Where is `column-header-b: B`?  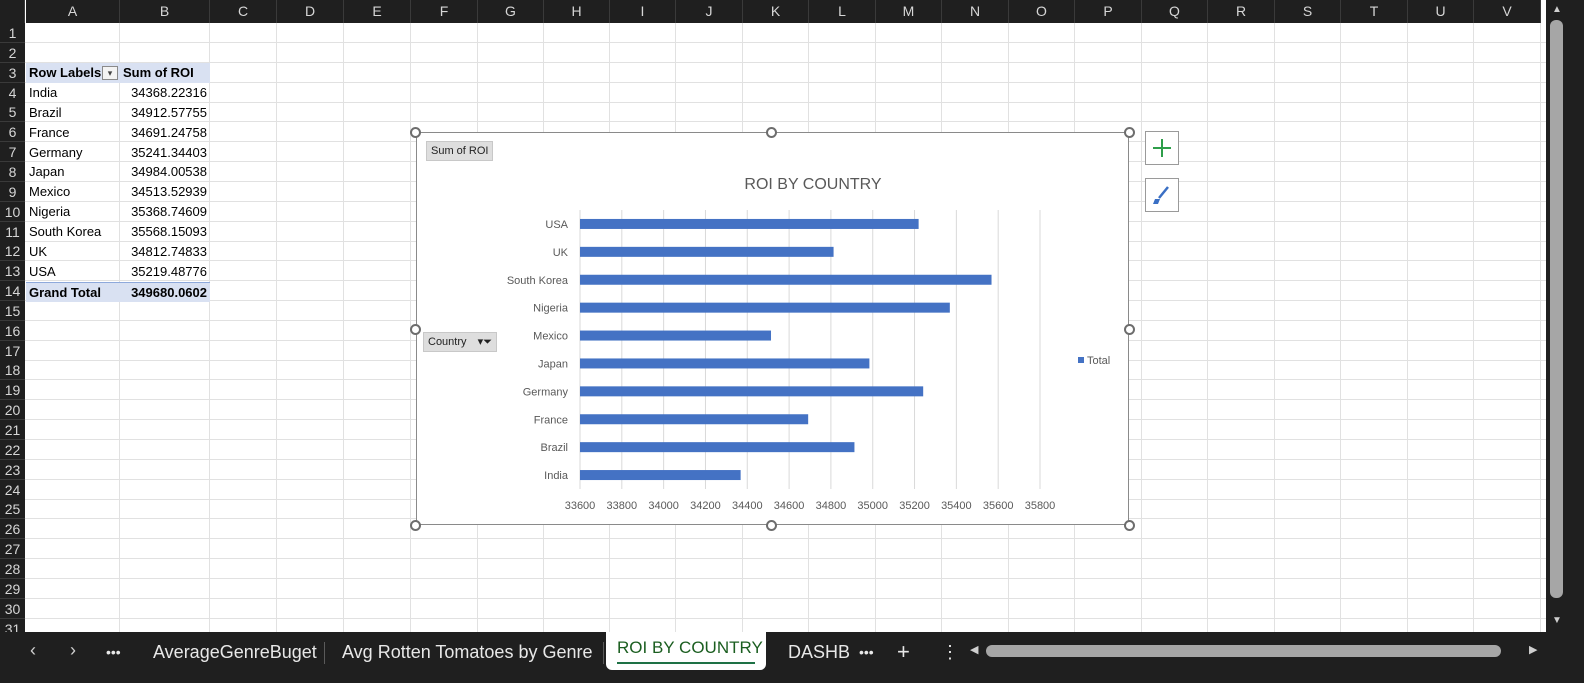 column-header-b: B is located at coordinates (165, 11).